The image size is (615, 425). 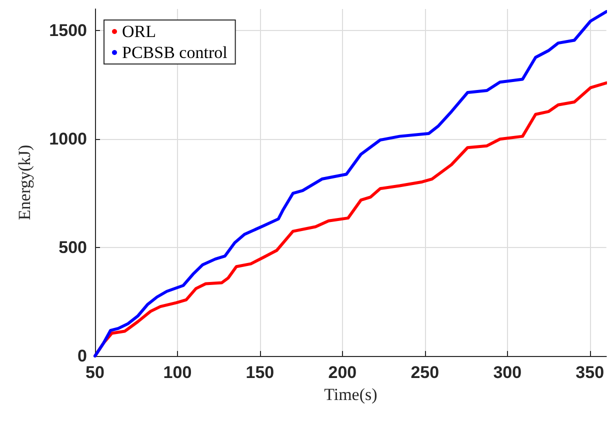 What do you see at coordinates (260, 372) in the screenshot?
I see `x-tick-label: 150` at bounding box center [260, 372].